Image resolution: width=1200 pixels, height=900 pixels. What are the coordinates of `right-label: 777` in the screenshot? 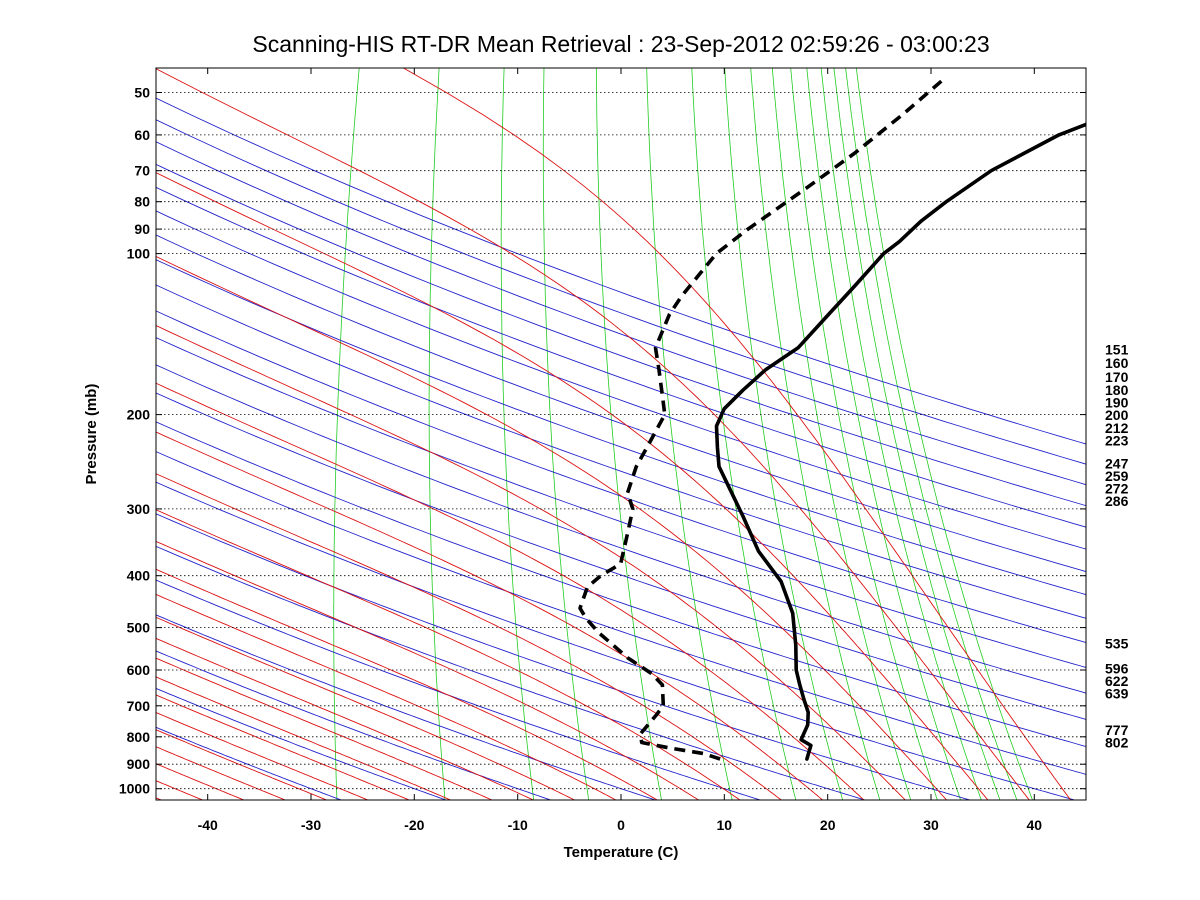 It's located at (1117, 730).